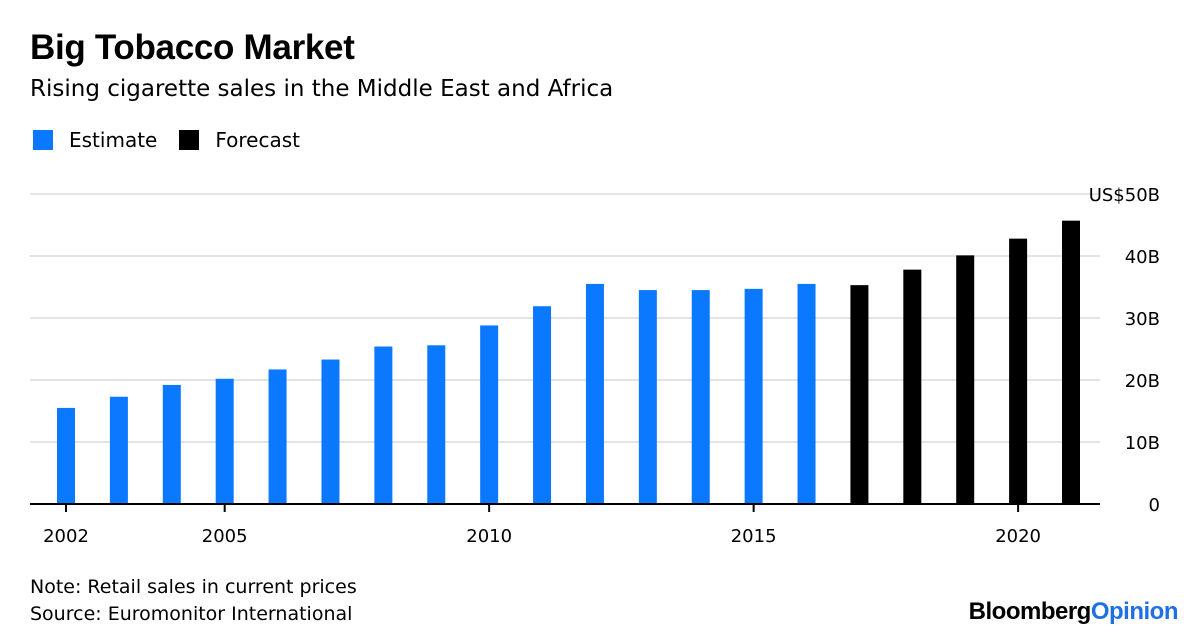 The width and height of the screenshot is (1200, 642). Describe the element at coordinates (66, 455) in the screenshot. I see `bar-estimate-2002` at that location.